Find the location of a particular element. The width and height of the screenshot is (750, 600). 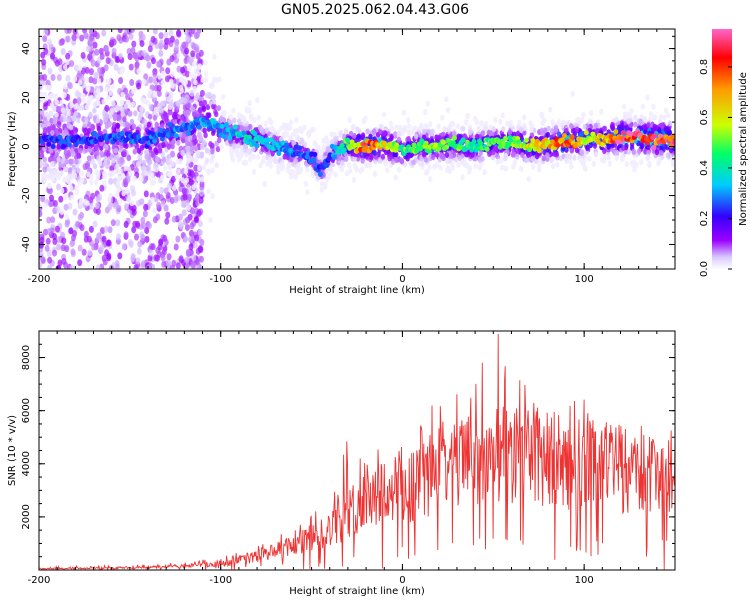

y-tick-label: 2000 is located at coordinates (26, 516).